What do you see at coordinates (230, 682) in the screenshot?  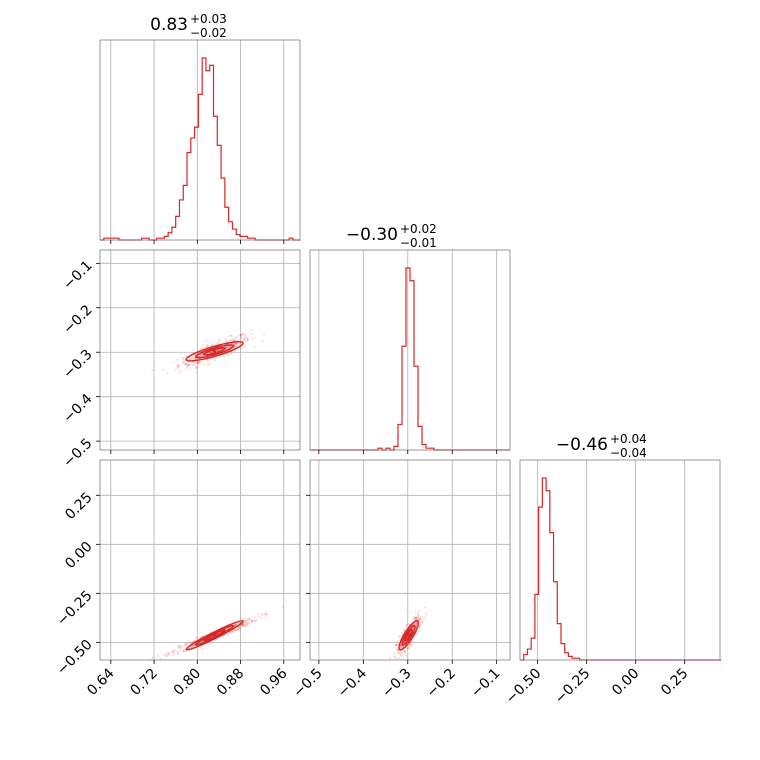 I see `x-tick-label: 0.88` at bounding box center [230, 682].